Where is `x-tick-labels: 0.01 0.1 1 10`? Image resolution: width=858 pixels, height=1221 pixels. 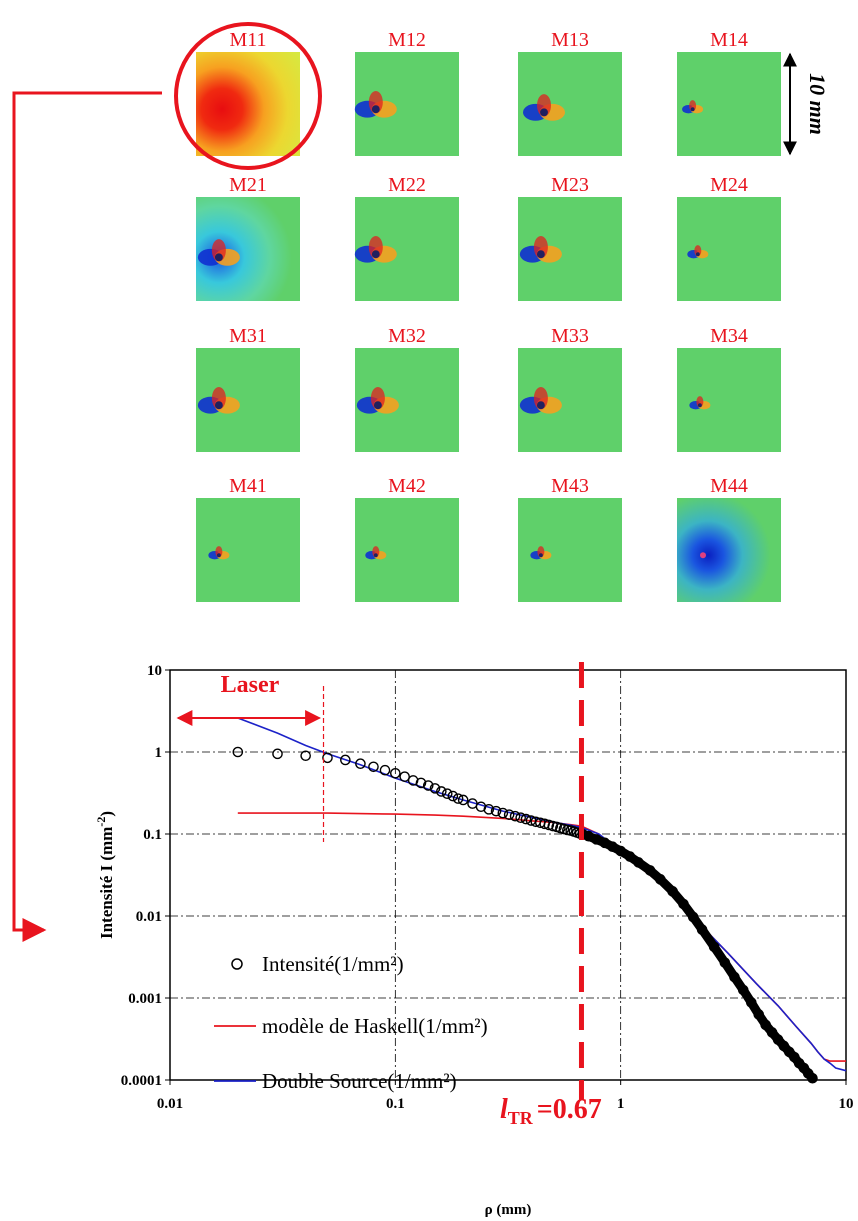 x-tick-labels: 0.01 0.1 1 10 is located at coordinates (505, 1096).